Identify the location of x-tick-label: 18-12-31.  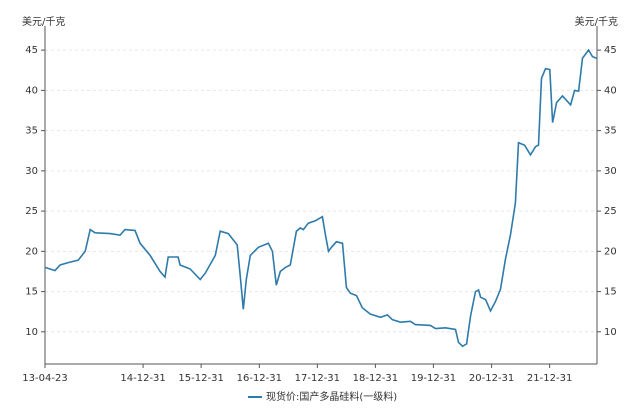
(375, 378).